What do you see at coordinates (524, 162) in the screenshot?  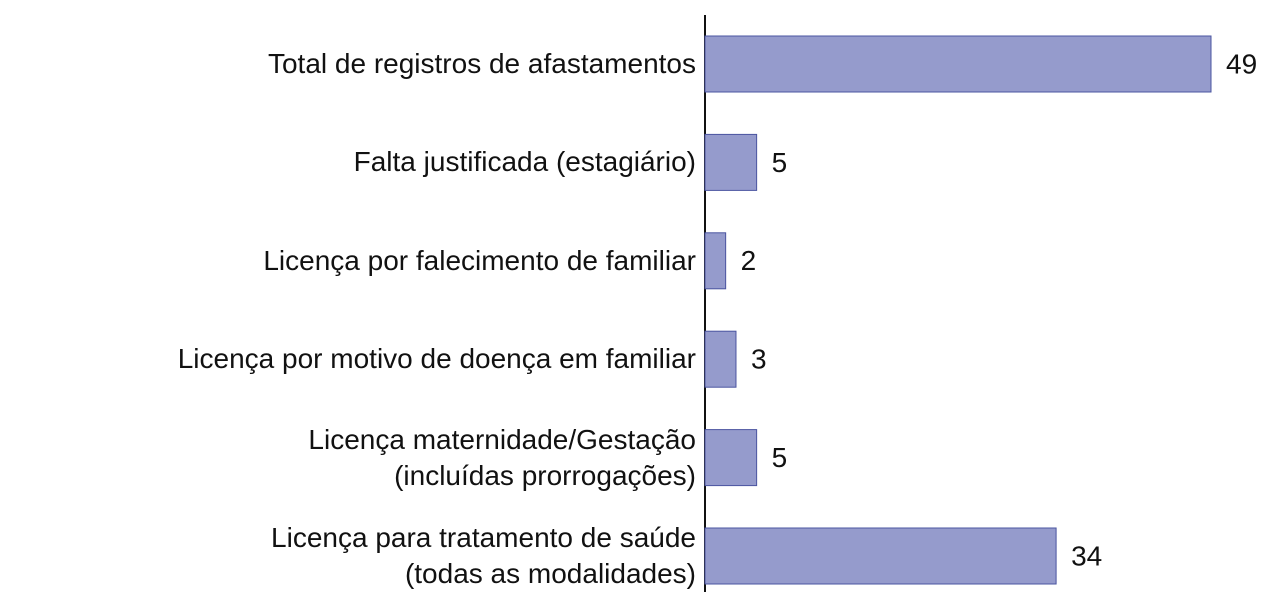 I see `category-label: Falta justificada (estagiário)` at bounding box center [524, 162].